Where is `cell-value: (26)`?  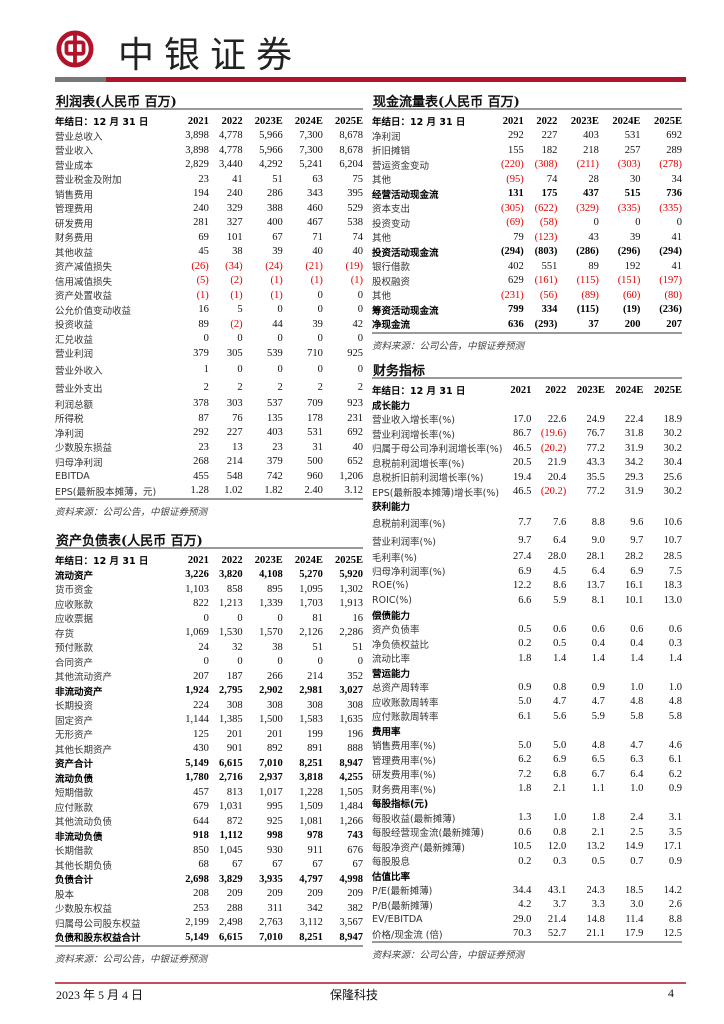 cell-value: (26) is located at coordinates (200, 266).